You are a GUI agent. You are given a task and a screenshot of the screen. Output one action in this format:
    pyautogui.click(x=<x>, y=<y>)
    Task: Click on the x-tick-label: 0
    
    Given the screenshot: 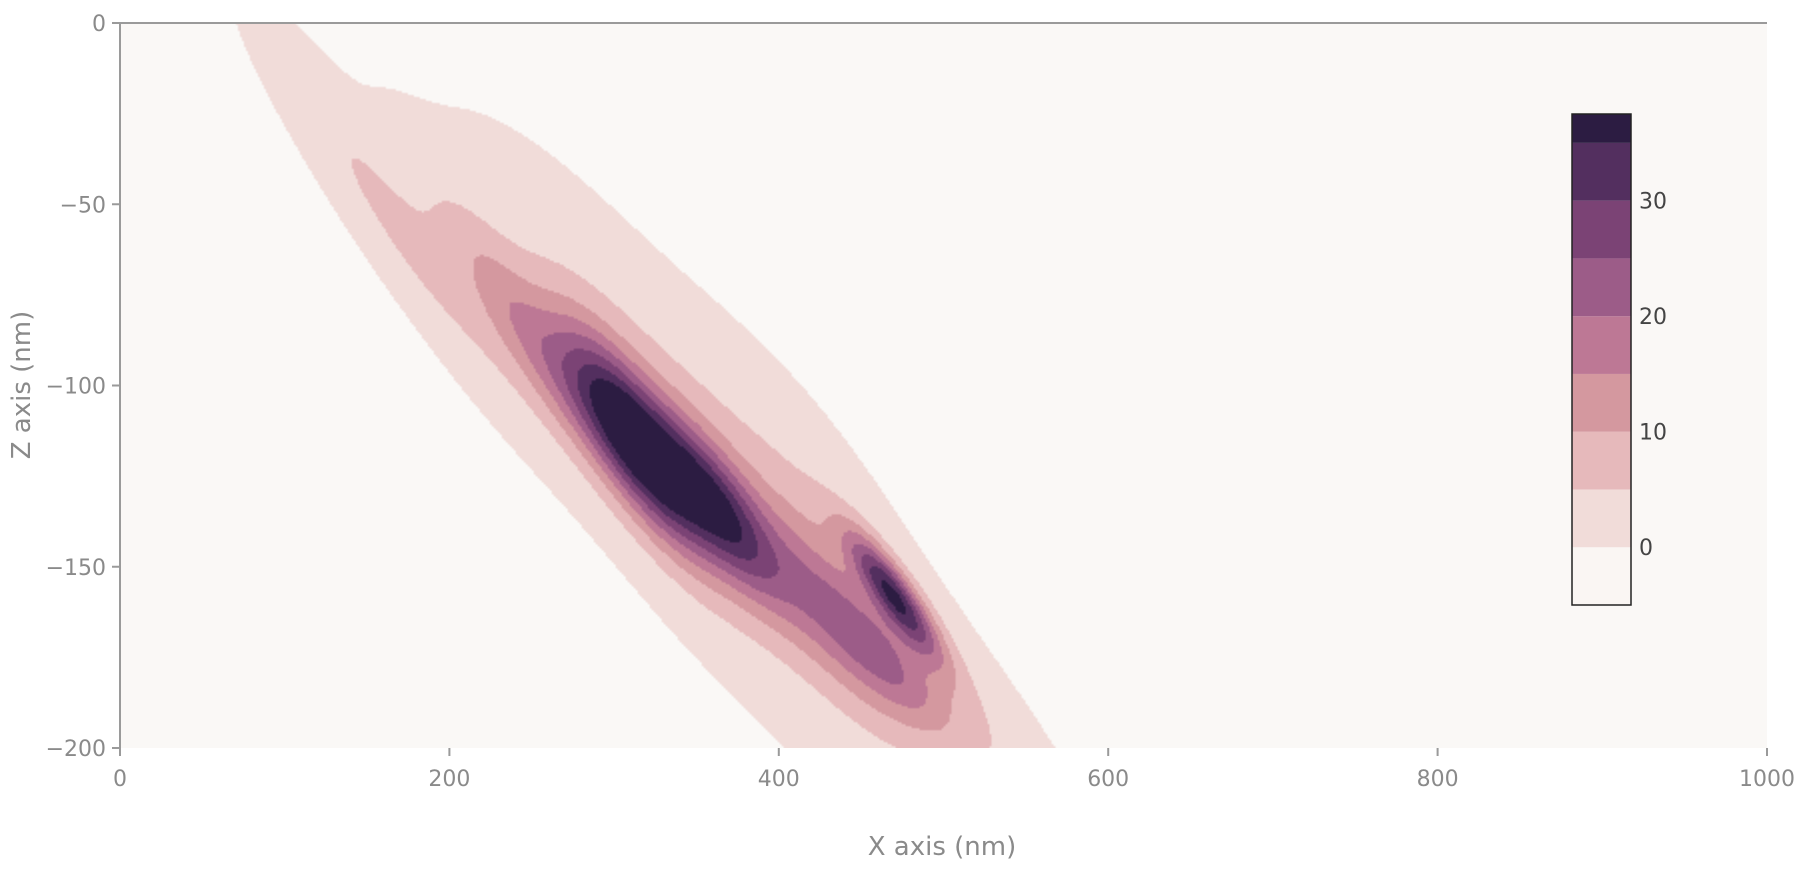 What is the action you would take?
    pyautogui.click(x=120, y=779)
    